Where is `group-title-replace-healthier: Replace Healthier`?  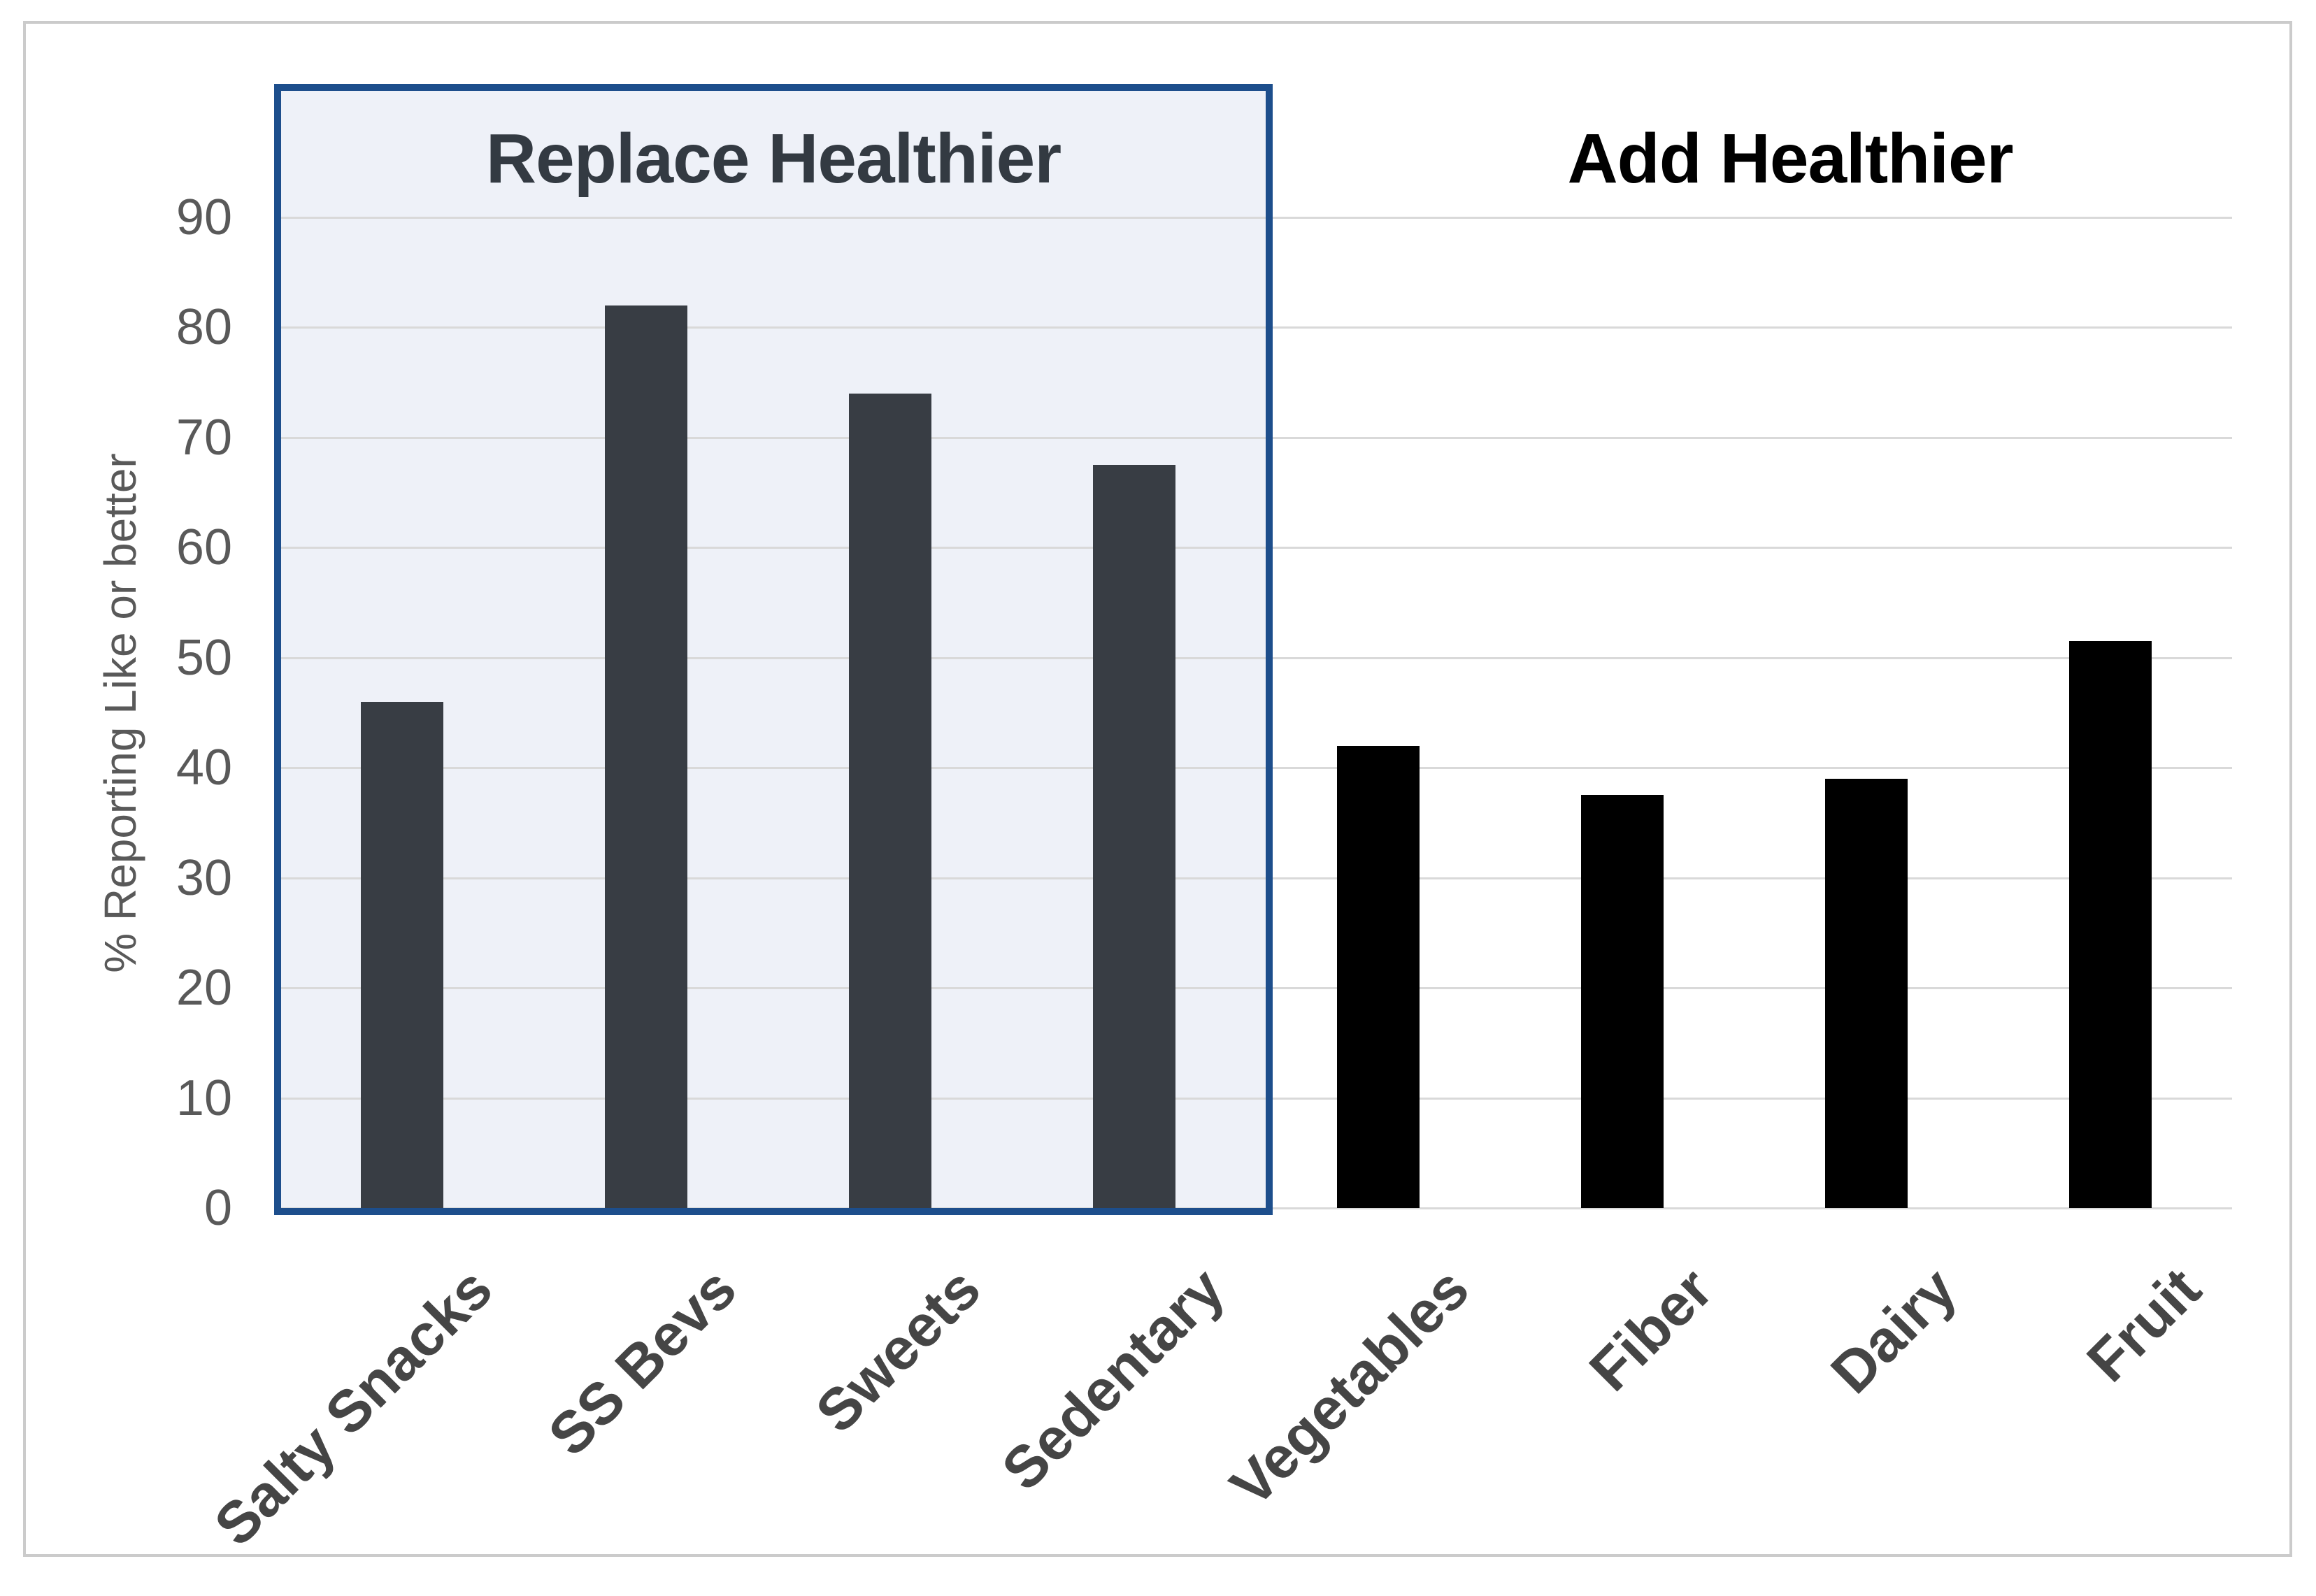
group-title-replace-healthier: Replace Healthier is located at coordinates (773, 159).